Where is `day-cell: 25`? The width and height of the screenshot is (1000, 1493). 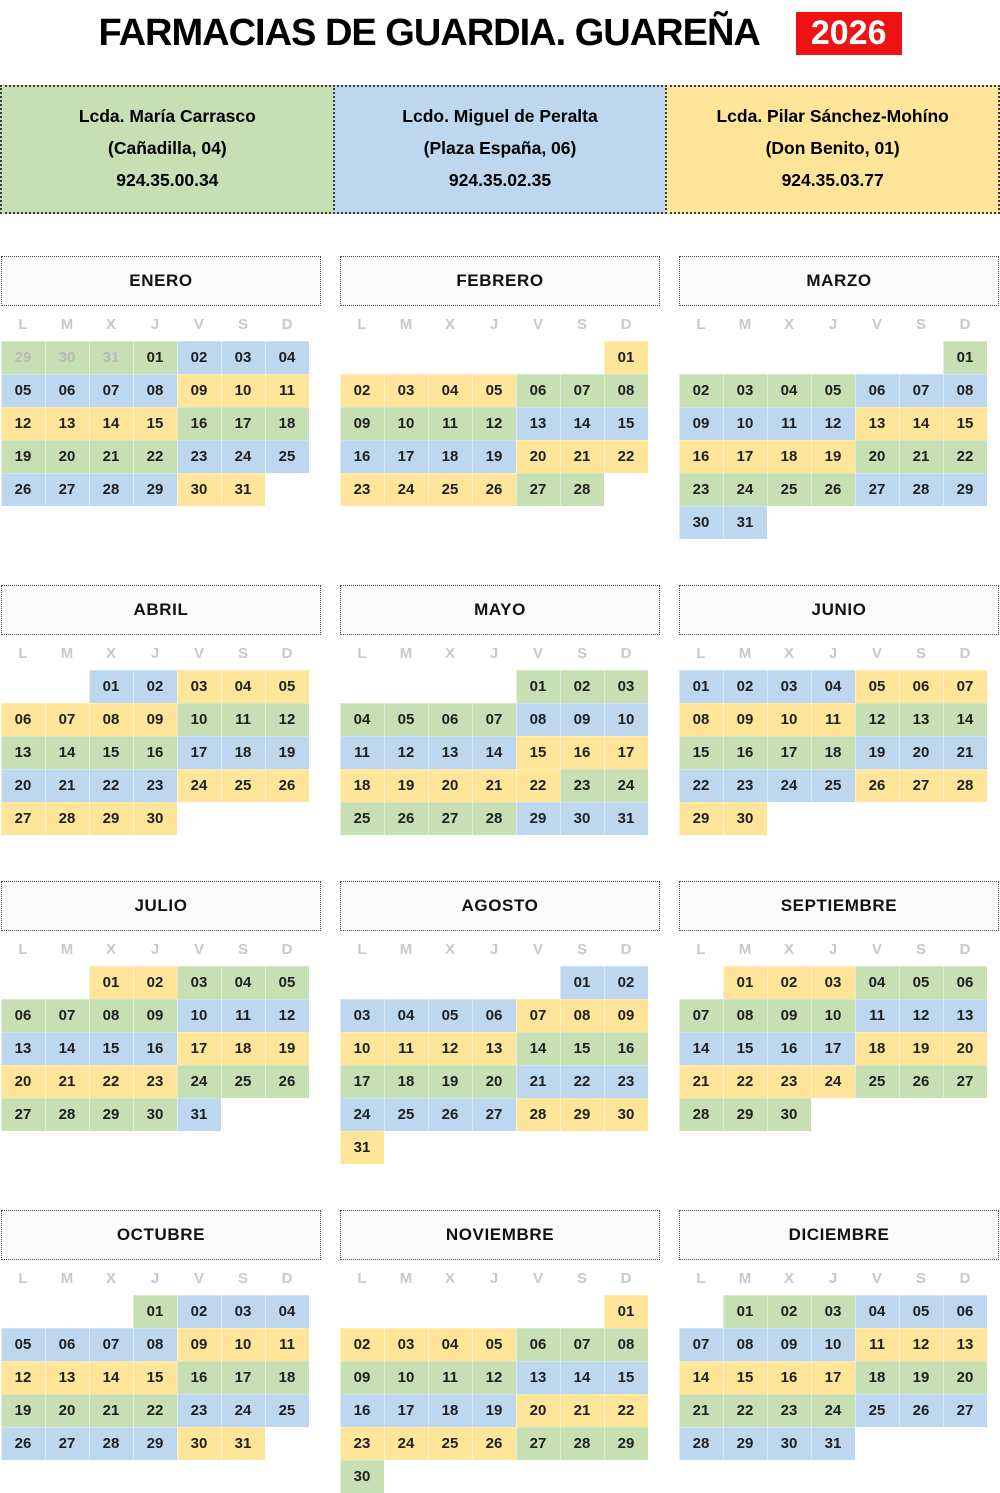 day-cell: 25 is located at coordinates (833, 785).